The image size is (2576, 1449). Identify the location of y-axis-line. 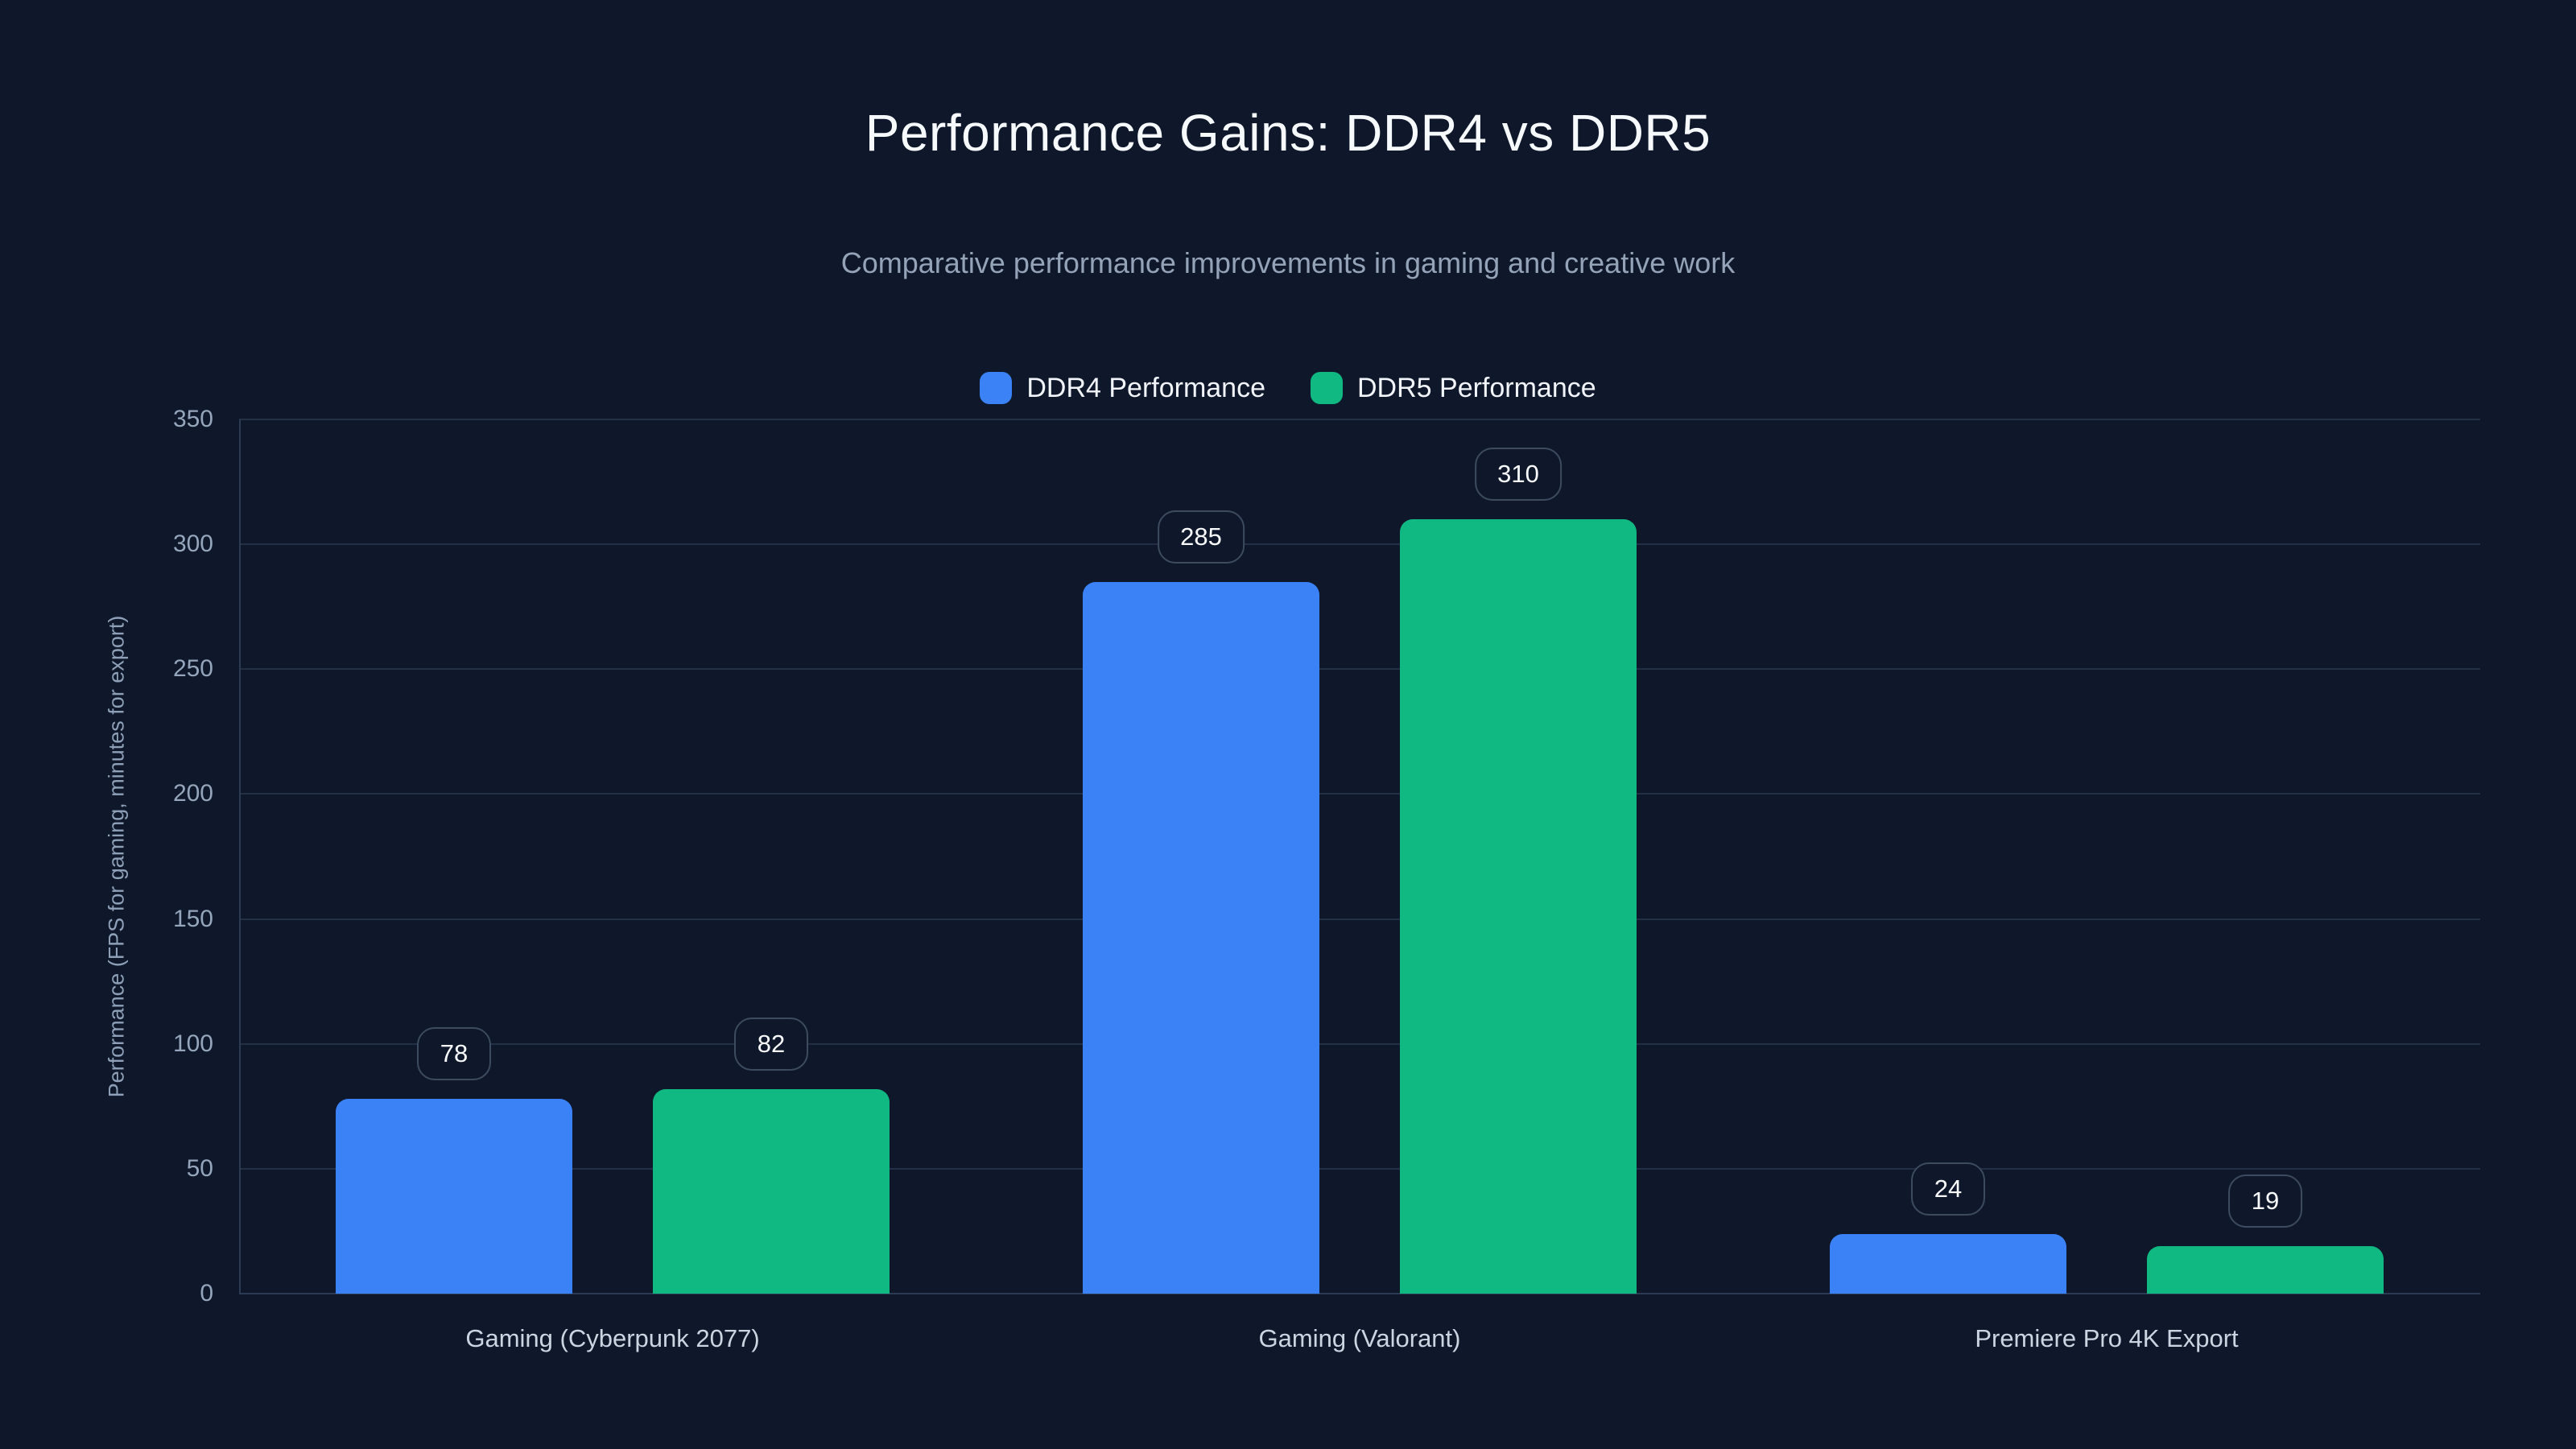
(240, 856).